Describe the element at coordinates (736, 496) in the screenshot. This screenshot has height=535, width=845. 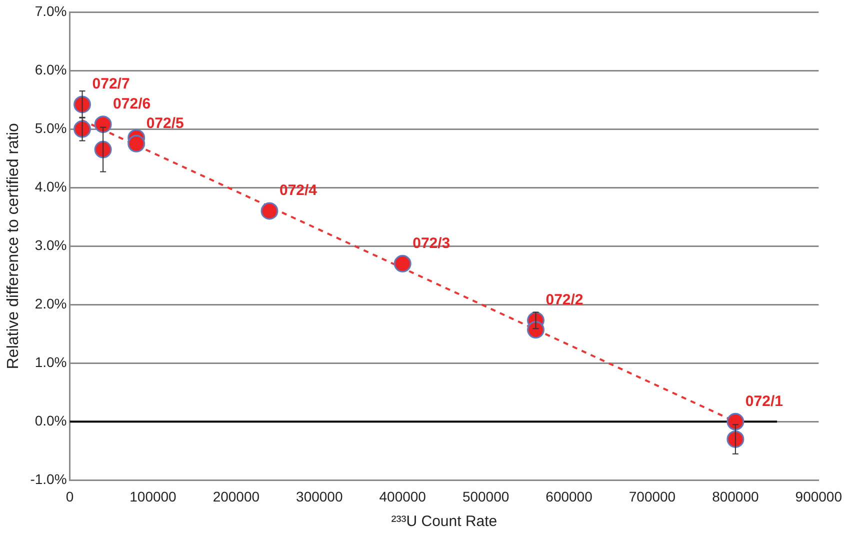
I see `x-tick-label: 800000` at that location.